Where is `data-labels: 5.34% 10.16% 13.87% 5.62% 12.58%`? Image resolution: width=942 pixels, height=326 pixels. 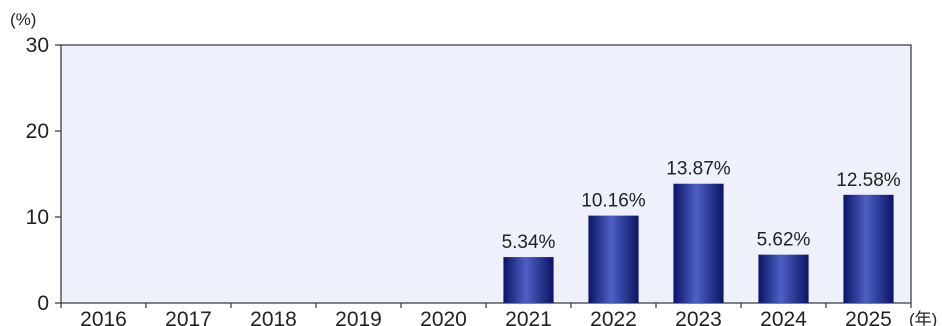 data-labels: 5.34% 10.16% 13.87% 5.62% 12.58% is located at coordinates (701, 206).